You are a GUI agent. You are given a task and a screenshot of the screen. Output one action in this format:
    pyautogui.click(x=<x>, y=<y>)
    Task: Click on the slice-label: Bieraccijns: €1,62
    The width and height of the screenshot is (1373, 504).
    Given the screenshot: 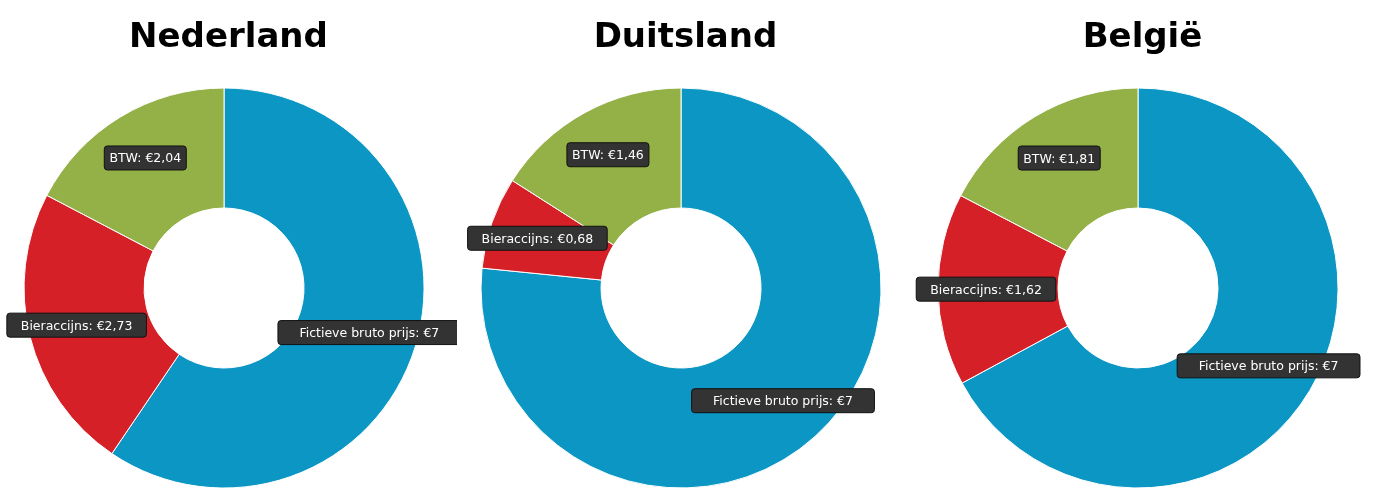 What is the action you would take?
    pyautogui.click(x=986, y=289)
    